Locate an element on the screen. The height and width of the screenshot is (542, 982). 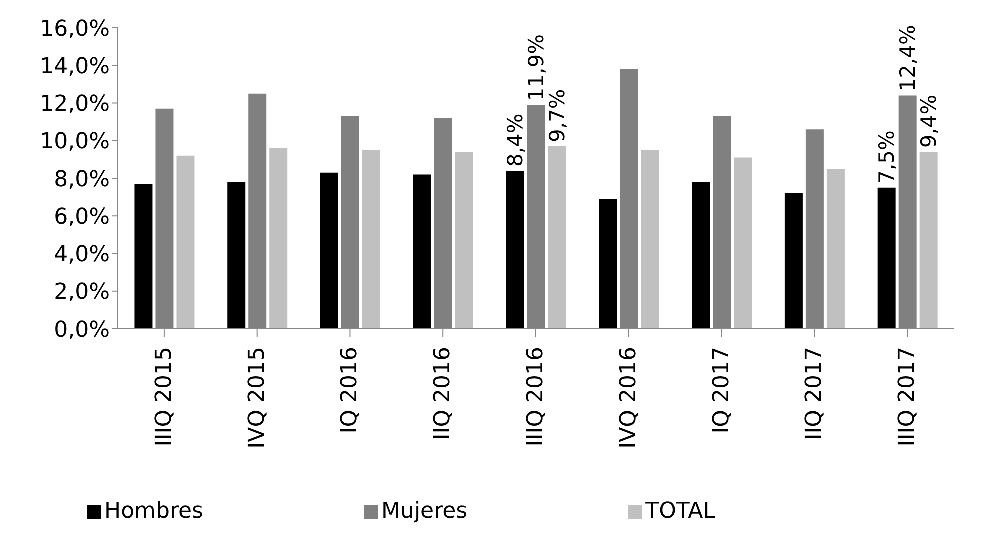
x-tick-label: IIQ 2016 is located at coordinates (443, 393).